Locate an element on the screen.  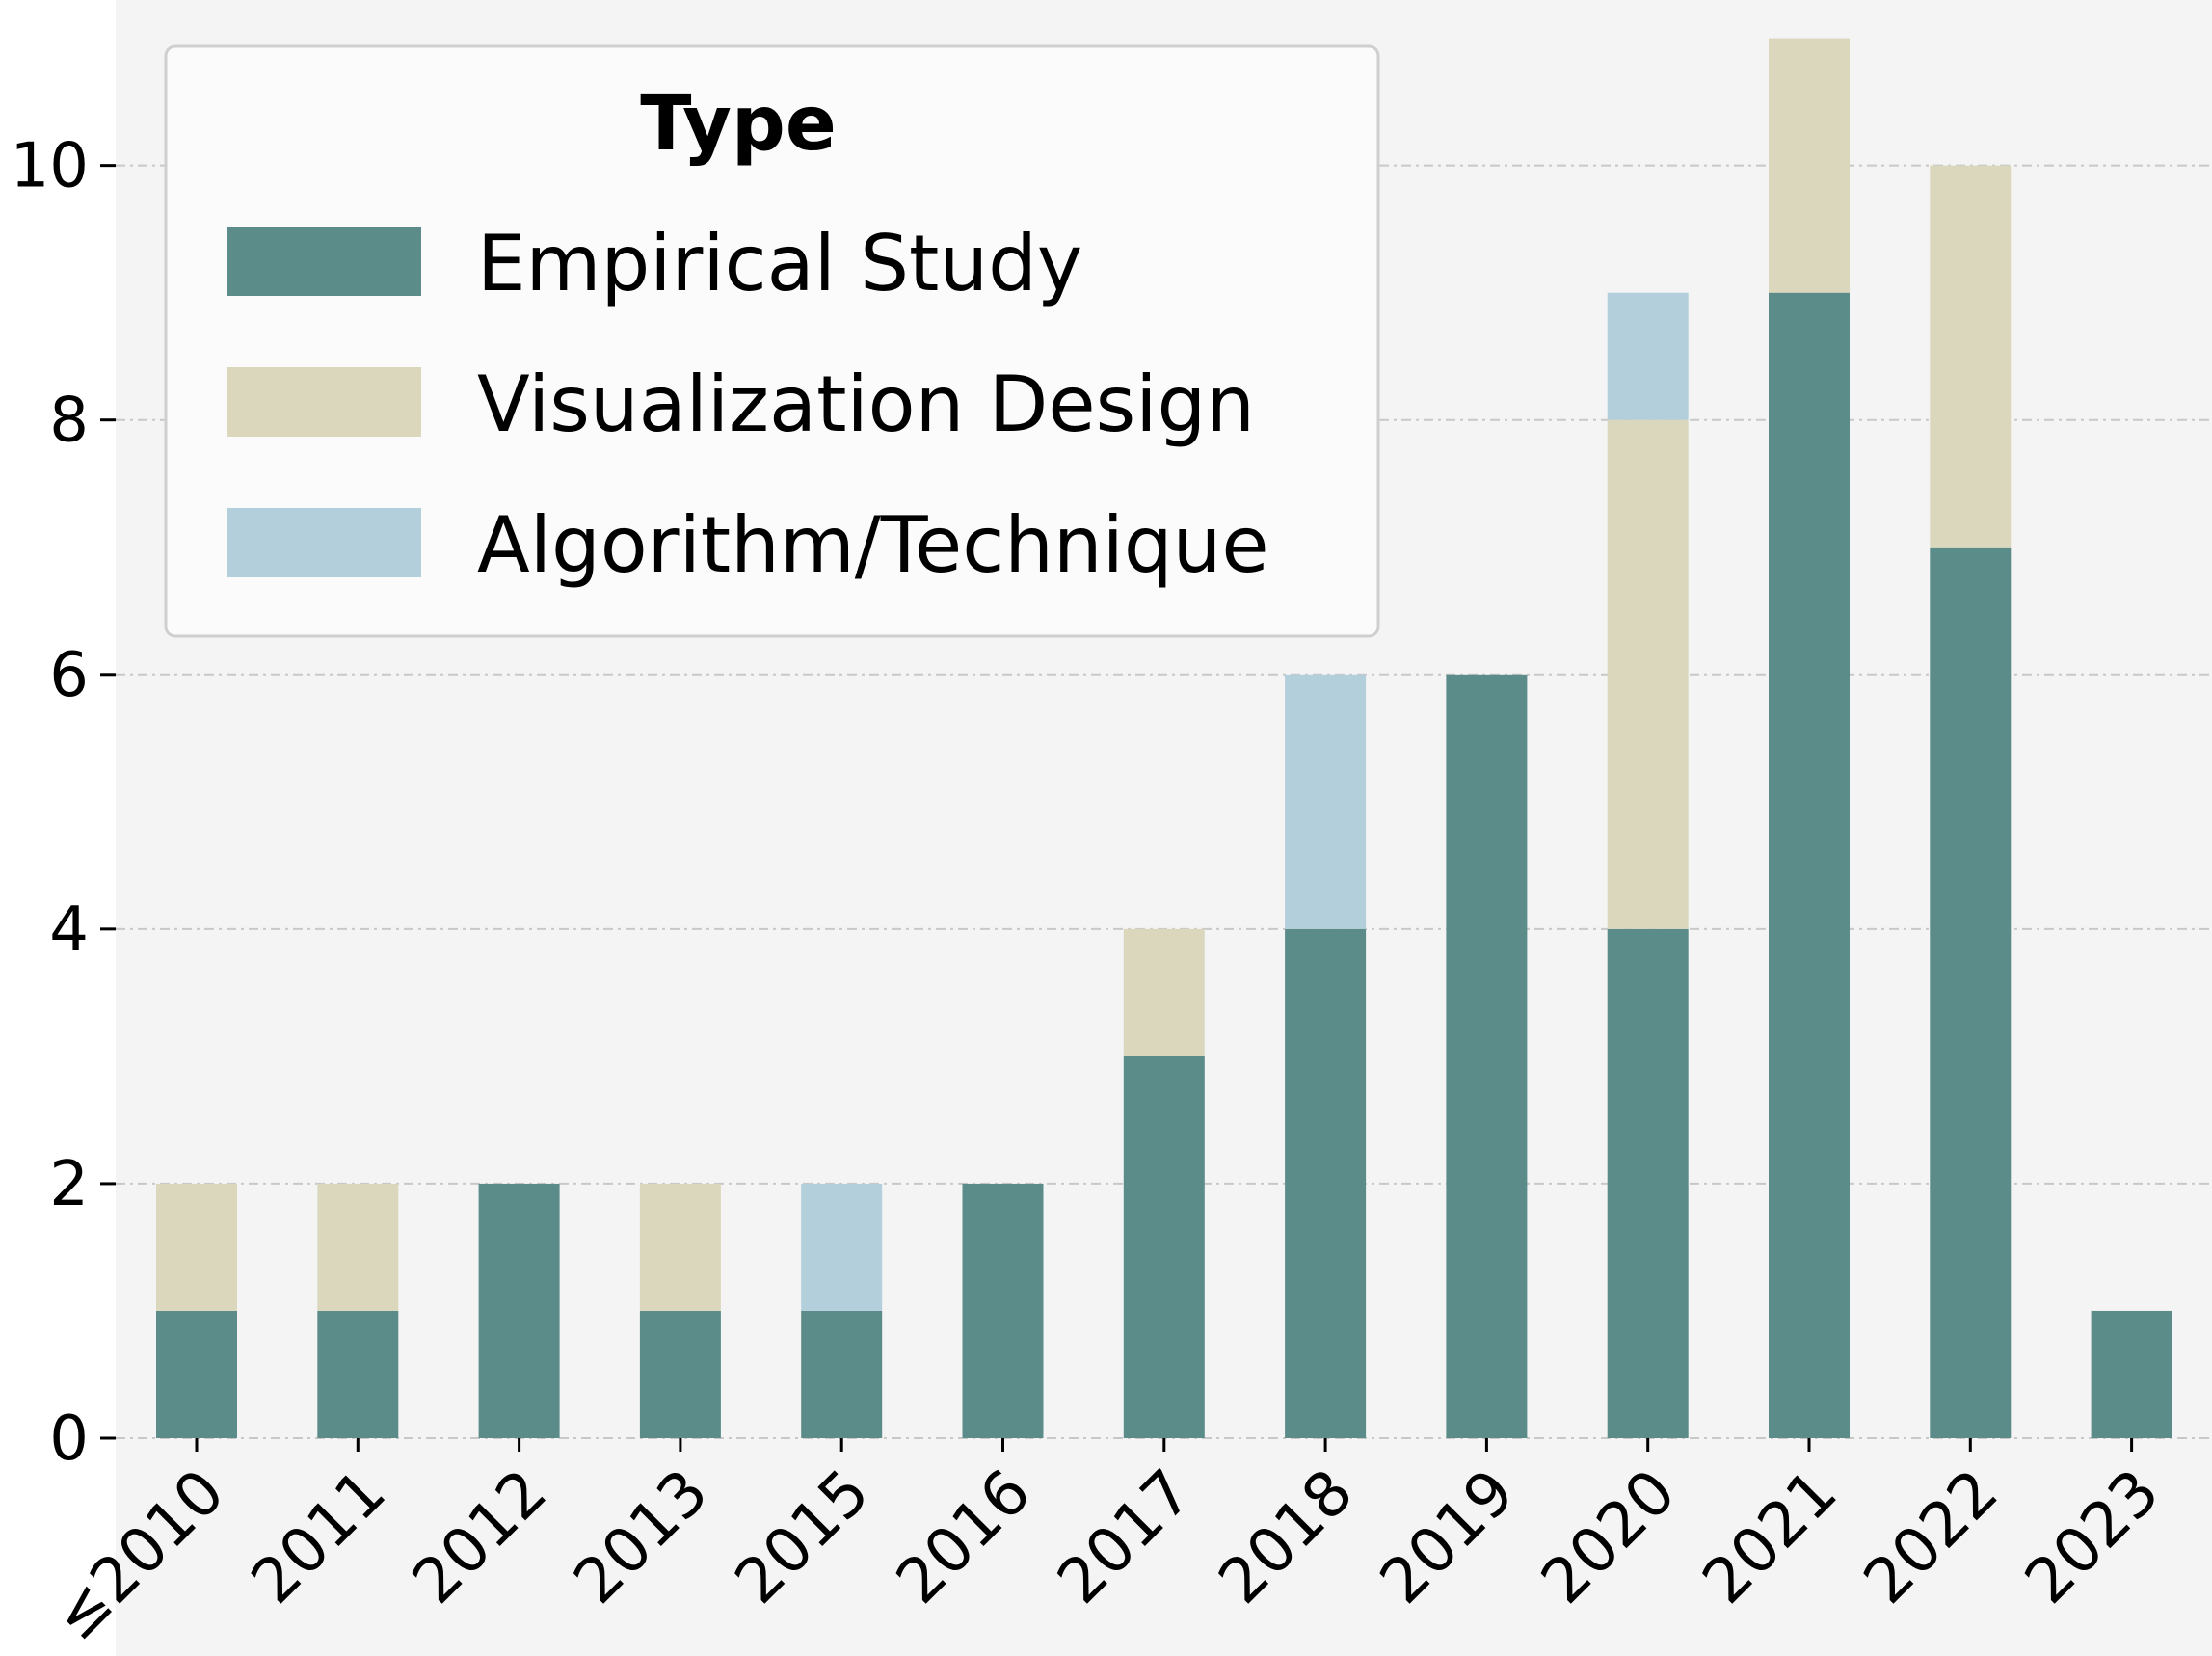
bar-2010-empirical-study is located at coordinates (196, 1374).